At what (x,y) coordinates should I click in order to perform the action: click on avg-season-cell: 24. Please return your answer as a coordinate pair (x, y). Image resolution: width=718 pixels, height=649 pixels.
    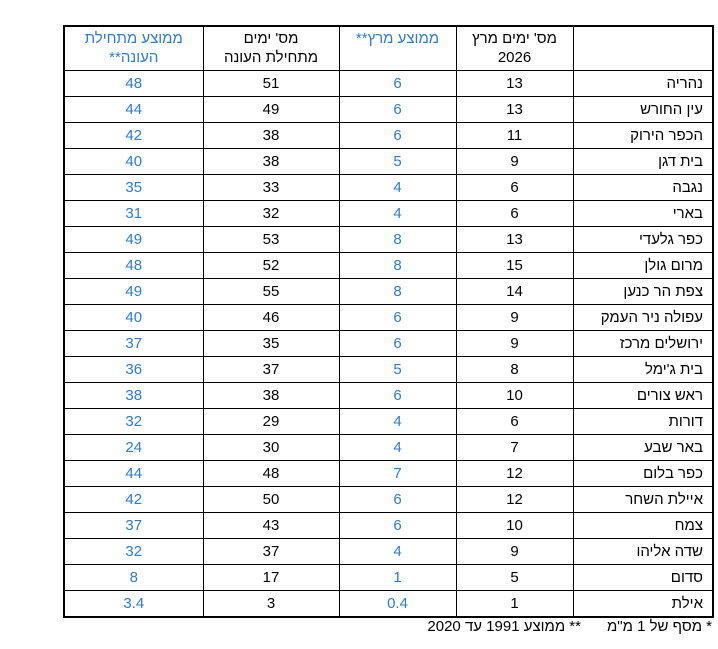
    Looking at the image, I should click on (133, 447).